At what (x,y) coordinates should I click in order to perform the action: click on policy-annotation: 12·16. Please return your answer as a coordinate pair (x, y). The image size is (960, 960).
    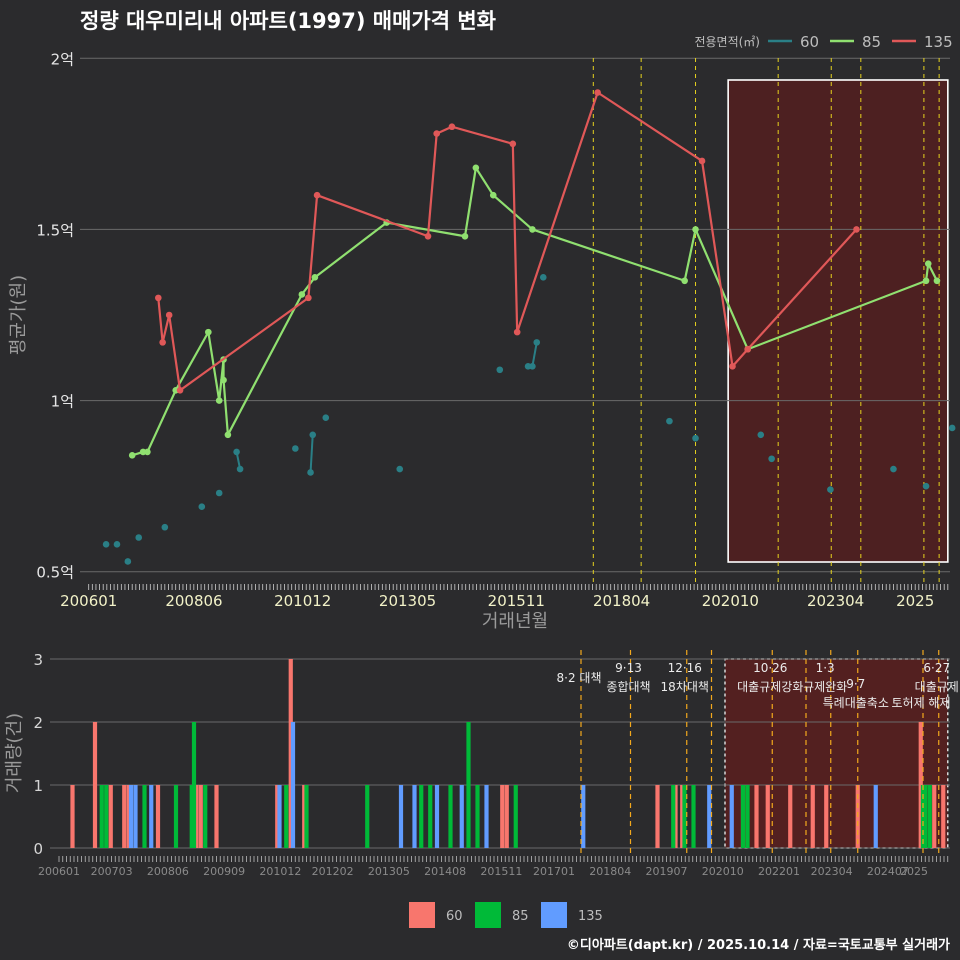
    Looking at the image, I should click on (685, 668).